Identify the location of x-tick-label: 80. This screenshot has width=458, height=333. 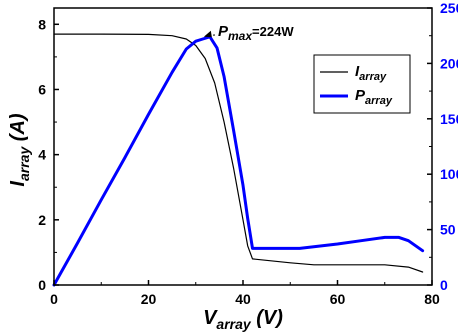
(432, 299).